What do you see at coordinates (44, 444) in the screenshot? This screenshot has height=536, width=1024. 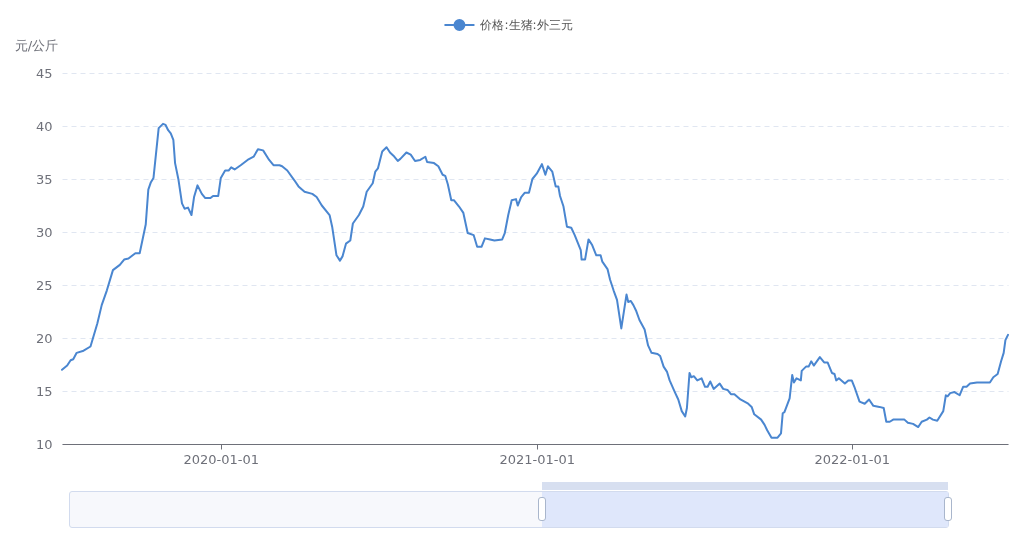 I see `y-tick-label: 10` at bounding box center [44, 444].